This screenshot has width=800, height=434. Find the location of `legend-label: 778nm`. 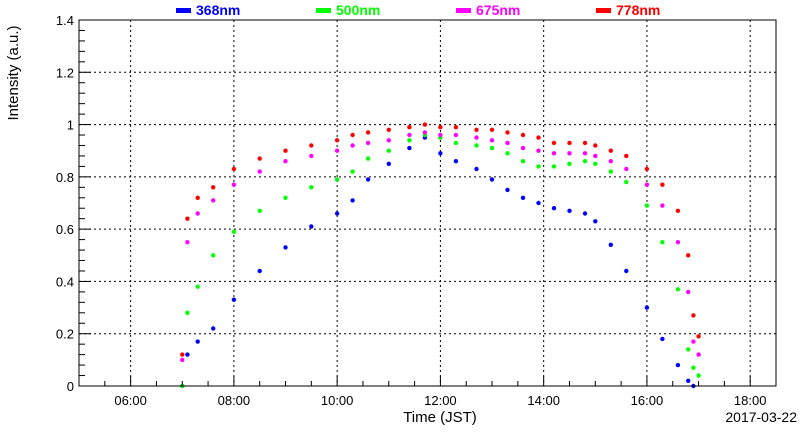

legend-label: 778nm is located at coordinates (638, 10).